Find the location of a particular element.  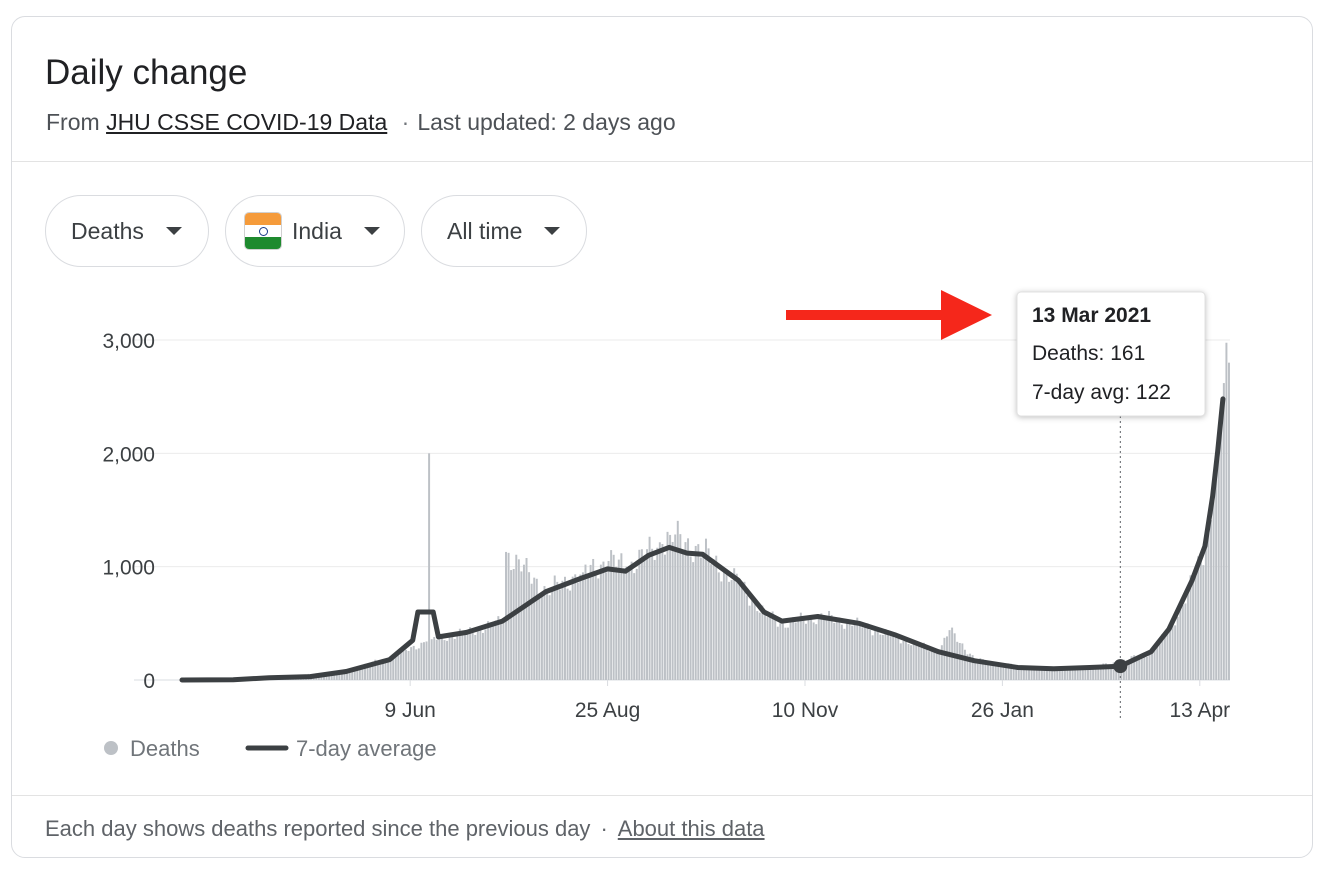

about-data-link: About this data is located at coordinates (691, 828).